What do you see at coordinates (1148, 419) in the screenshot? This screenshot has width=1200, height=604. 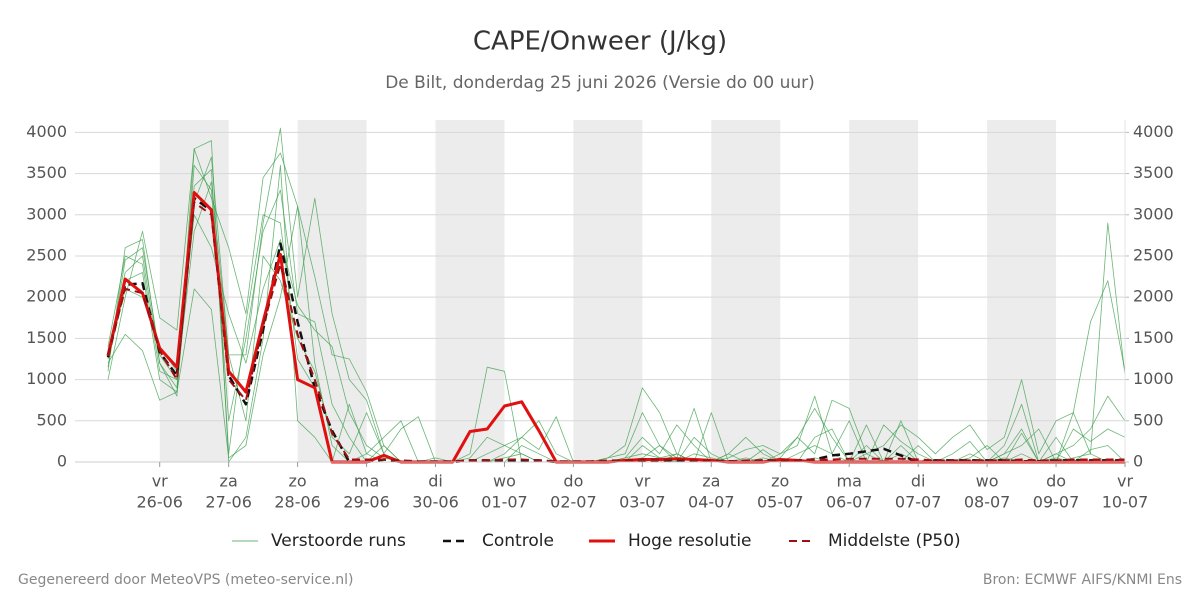 I see `y2-tick-label: 500` at bounding box center [1148, 419].